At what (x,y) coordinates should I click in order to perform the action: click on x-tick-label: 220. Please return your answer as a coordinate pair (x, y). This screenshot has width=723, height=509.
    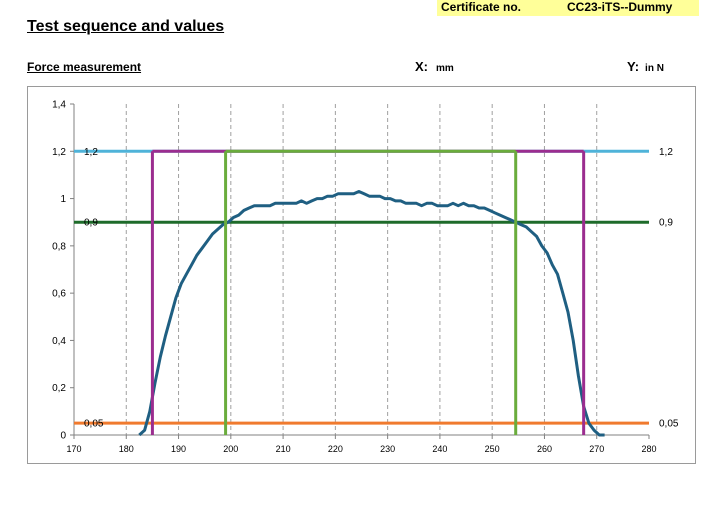
    Looking at the image, I should click on (335, 449).